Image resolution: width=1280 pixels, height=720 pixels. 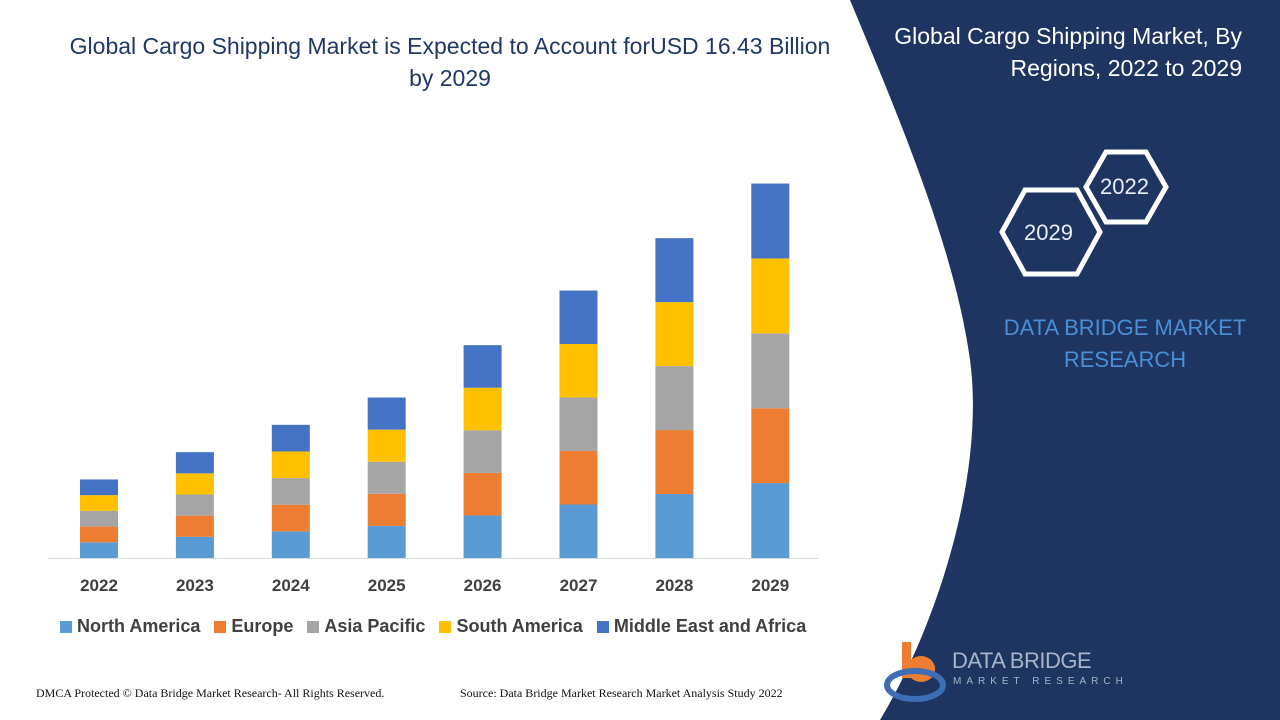 I want to click on hex-label-2022: 2022, so click(x=1124, y=186).